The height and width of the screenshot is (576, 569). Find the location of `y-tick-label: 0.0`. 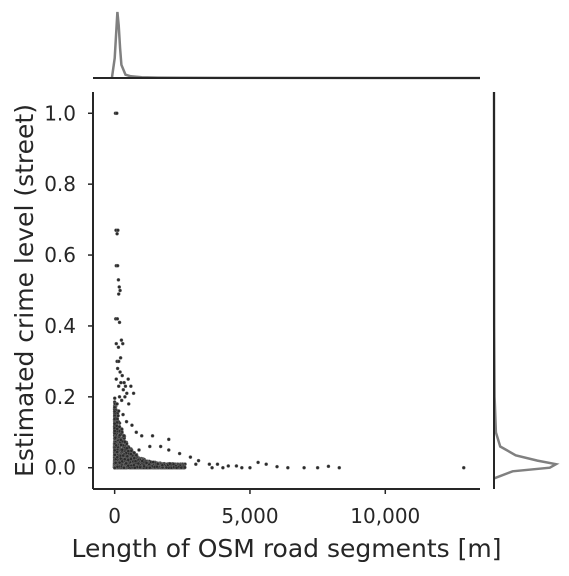

y-tick-label: 0.0 is located at coordinates (60, 468).